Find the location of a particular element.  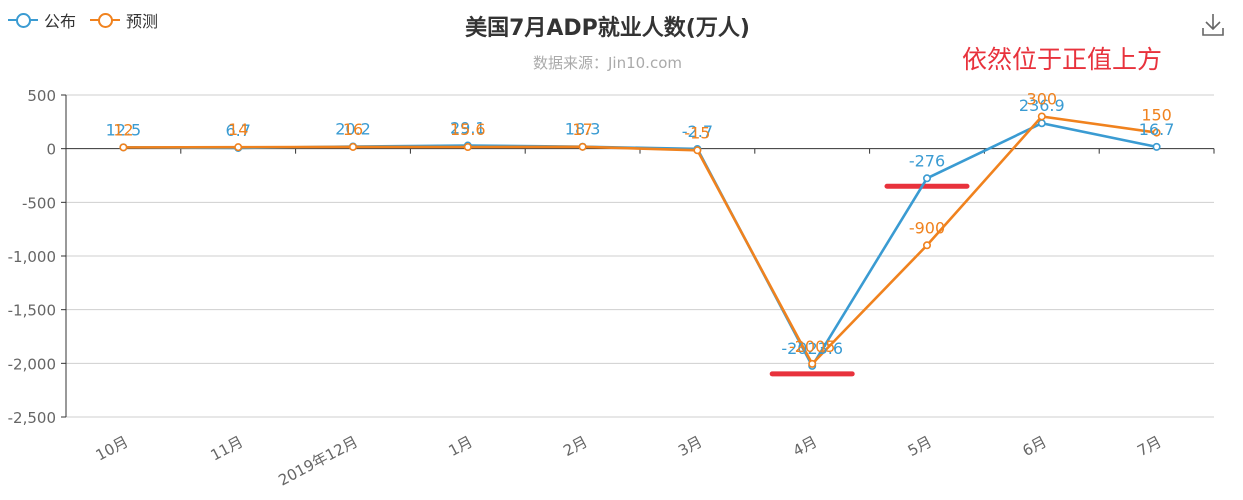

data-label-0-7: -276 is located at coordinates (927, 160).